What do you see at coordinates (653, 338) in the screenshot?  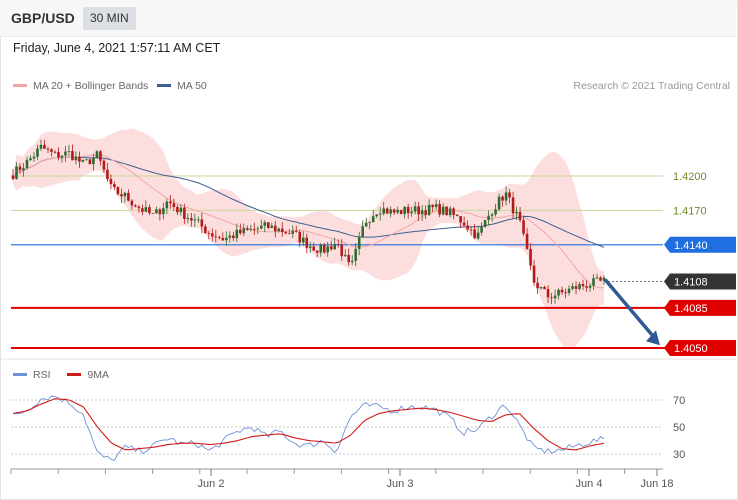 I see `forecast-arrowhead` at bounding box center [653, 338].